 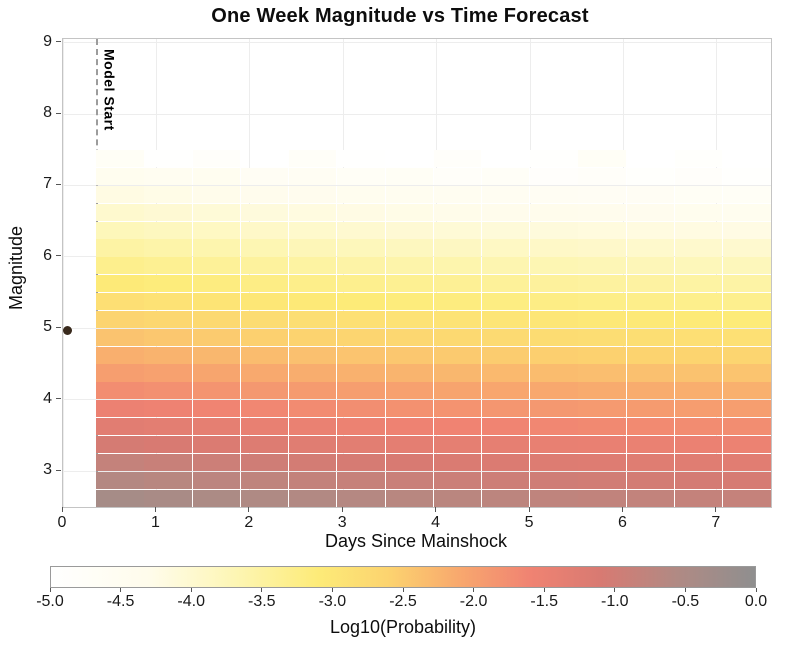 What do you see at coordinates (16, 268) in the screenshot?
I see `y-axis-label: Magnitude` at bounding box center [16, 268].